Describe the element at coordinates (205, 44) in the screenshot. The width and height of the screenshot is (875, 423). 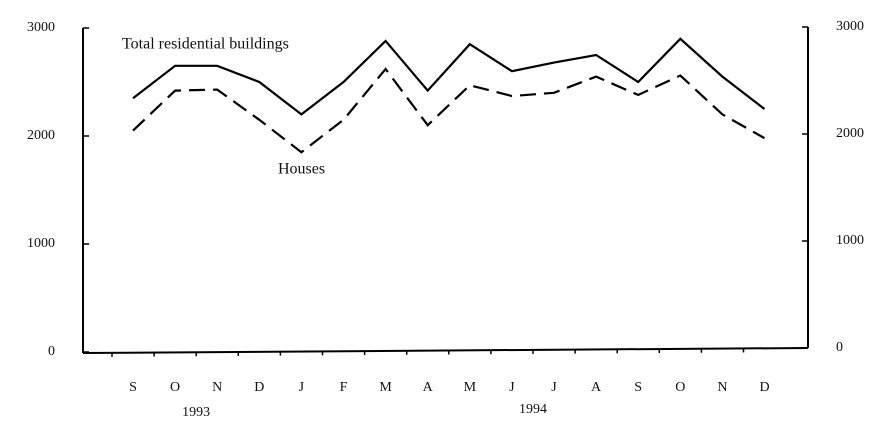
I see `series-label: Total residential buildings` at that location.